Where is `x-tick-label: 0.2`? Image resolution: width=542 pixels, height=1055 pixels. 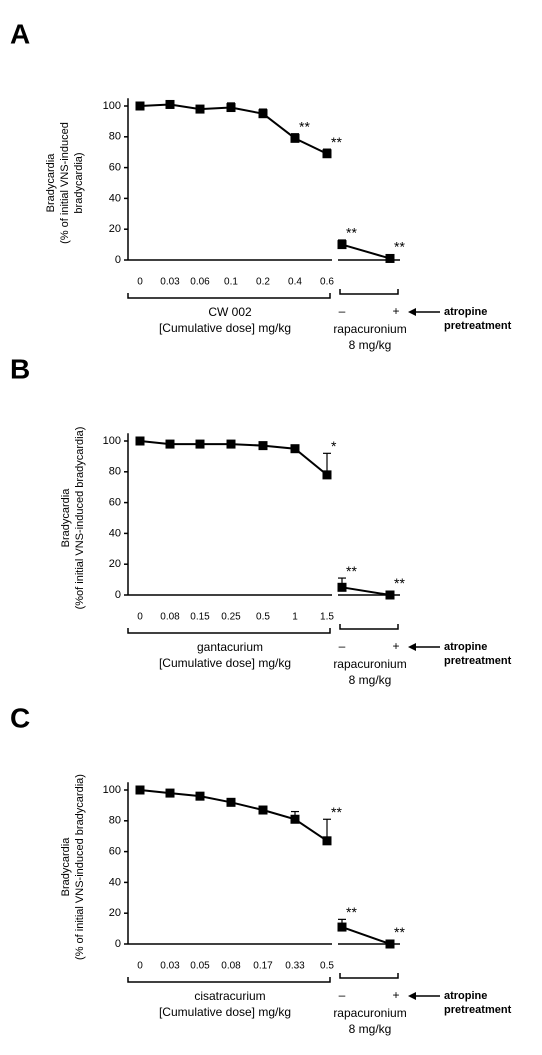 x-tick-label: 0.2 is located at coordinates (263, 282).